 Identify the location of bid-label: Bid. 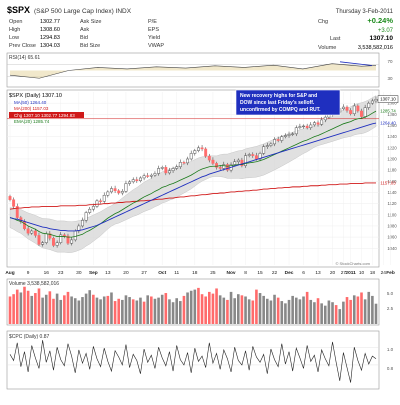
(84, 38).